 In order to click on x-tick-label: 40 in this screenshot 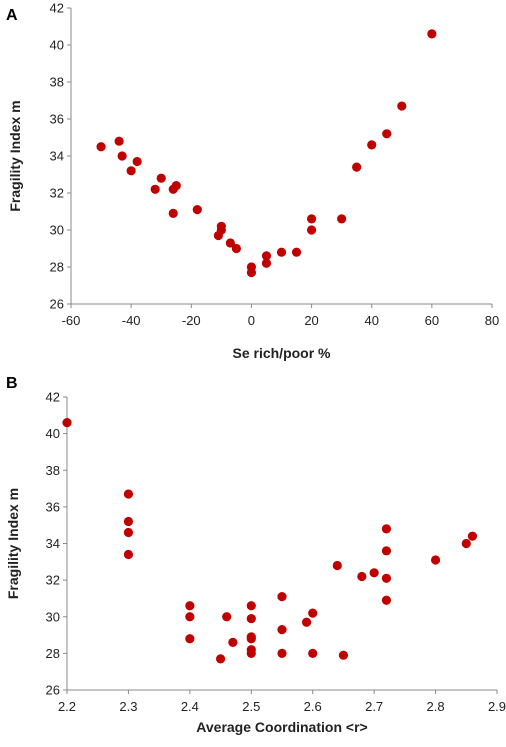, I will do `click(371, 320)`.